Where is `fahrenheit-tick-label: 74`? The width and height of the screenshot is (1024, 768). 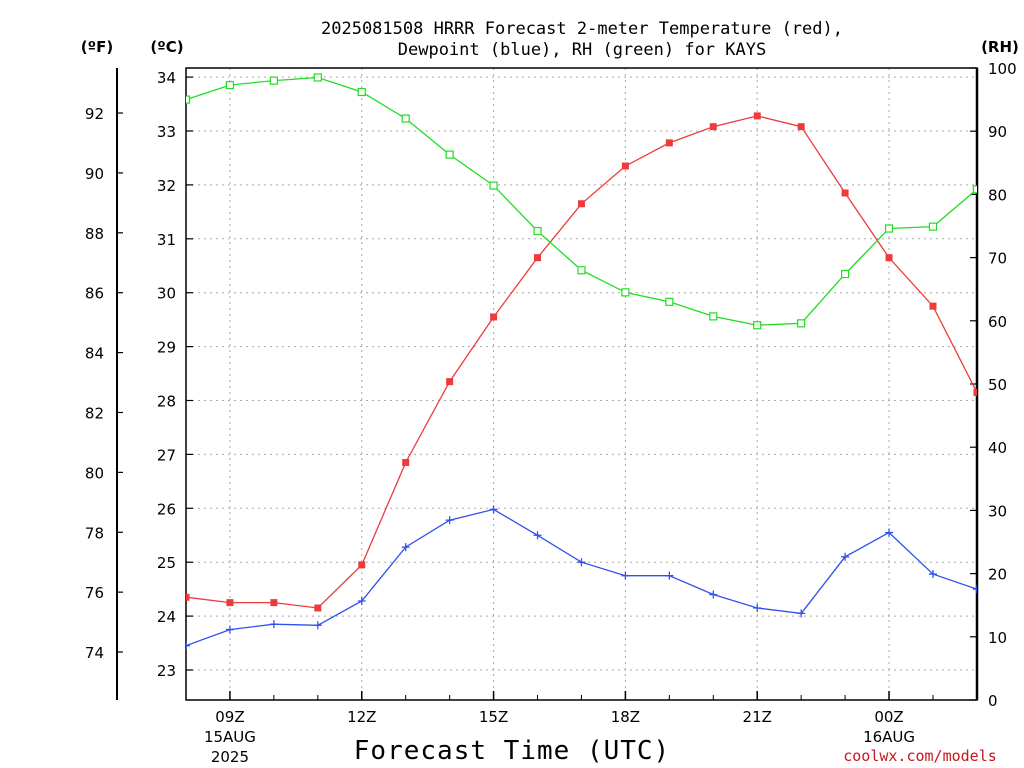
fahrenheit-tick-label: 74 is located at coordinates (94, 653).